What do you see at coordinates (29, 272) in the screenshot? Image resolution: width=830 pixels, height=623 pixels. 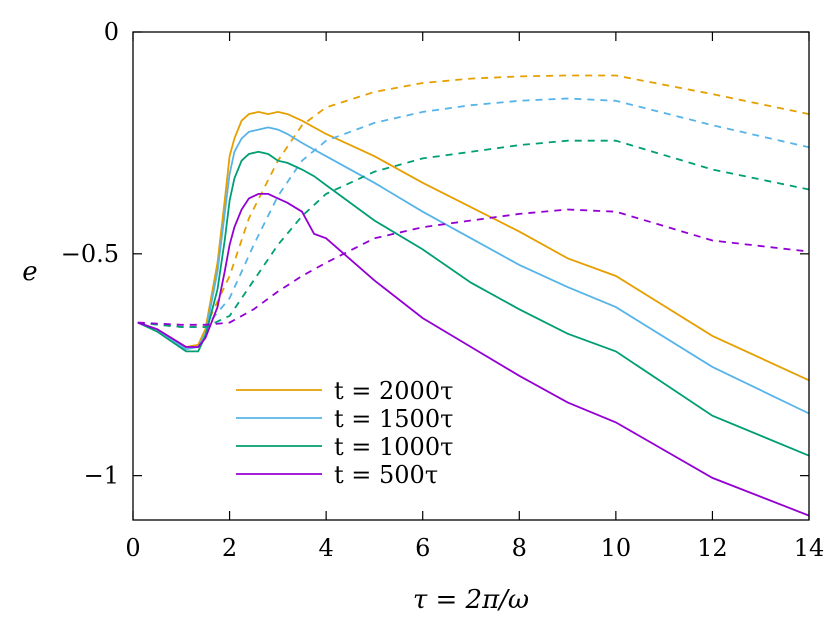 I see `y-axis-label: e` at bounding box center [29, 272].